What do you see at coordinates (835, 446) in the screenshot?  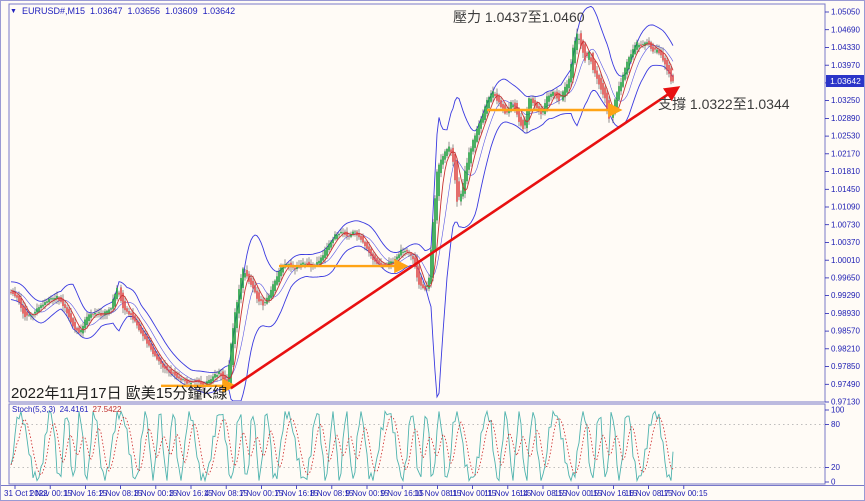 I see `stoch-scale: 100 80 20 0` at bounding box center [835, 446].